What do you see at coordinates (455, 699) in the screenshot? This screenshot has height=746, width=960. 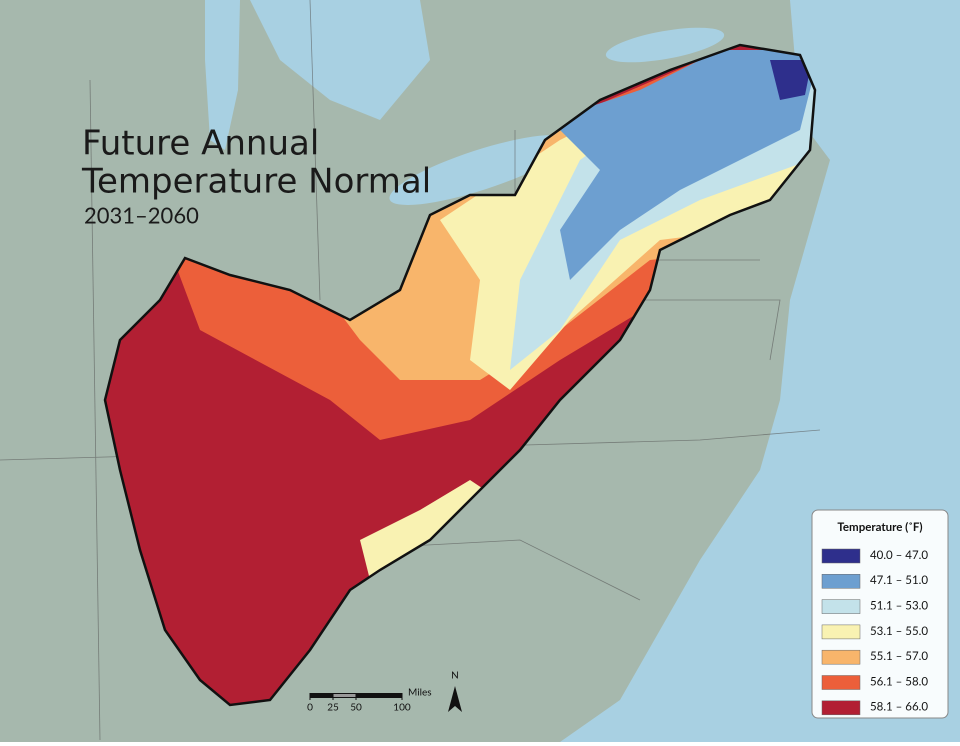 I see `north-arrow` at bounding box center [455, 699].